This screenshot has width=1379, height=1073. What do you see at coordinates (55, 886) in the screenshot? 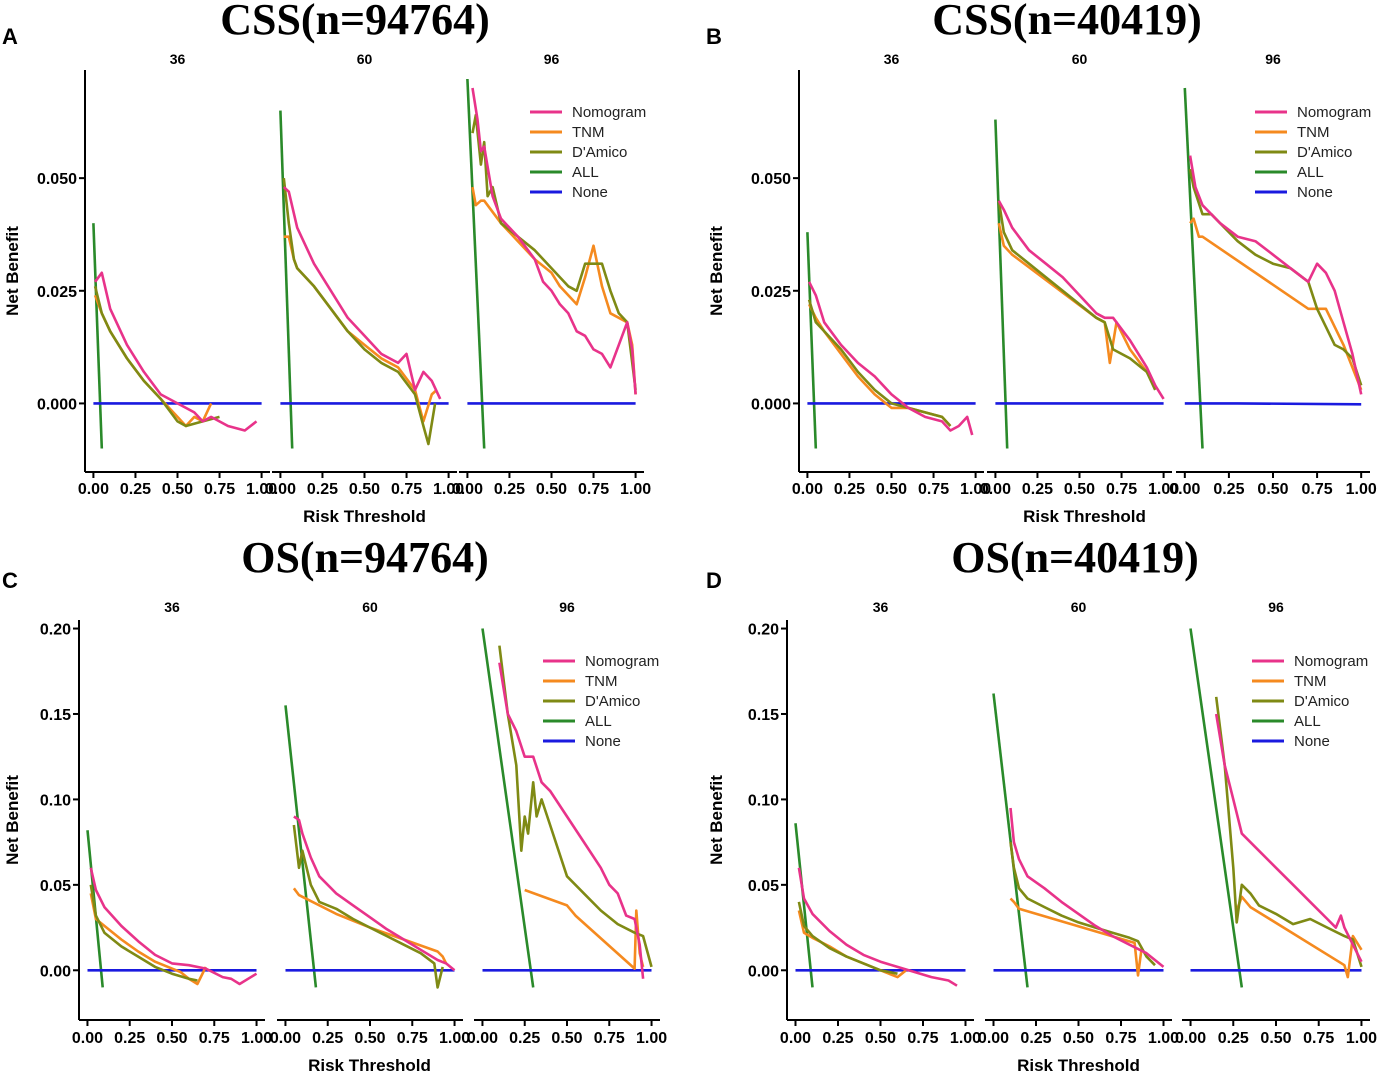
I see `y-tick-label: 0.05` at bounding box center [55, 886].